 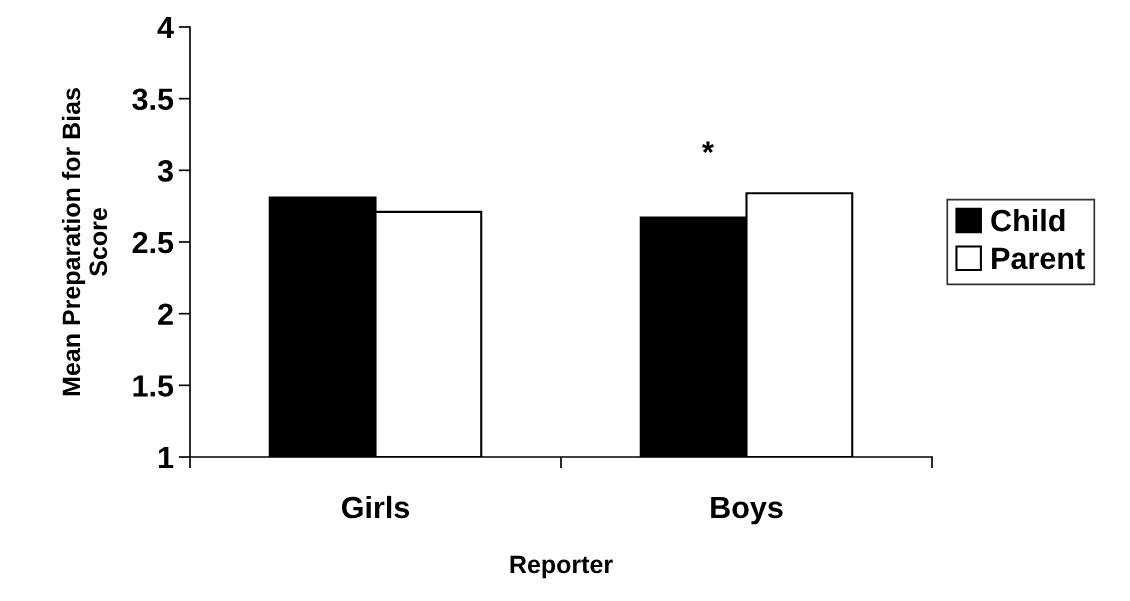 What do you see at coordinates (561, 567) in the screenshot?
I see `x-axis-title: Reporter` at bounding box center [561, 567].